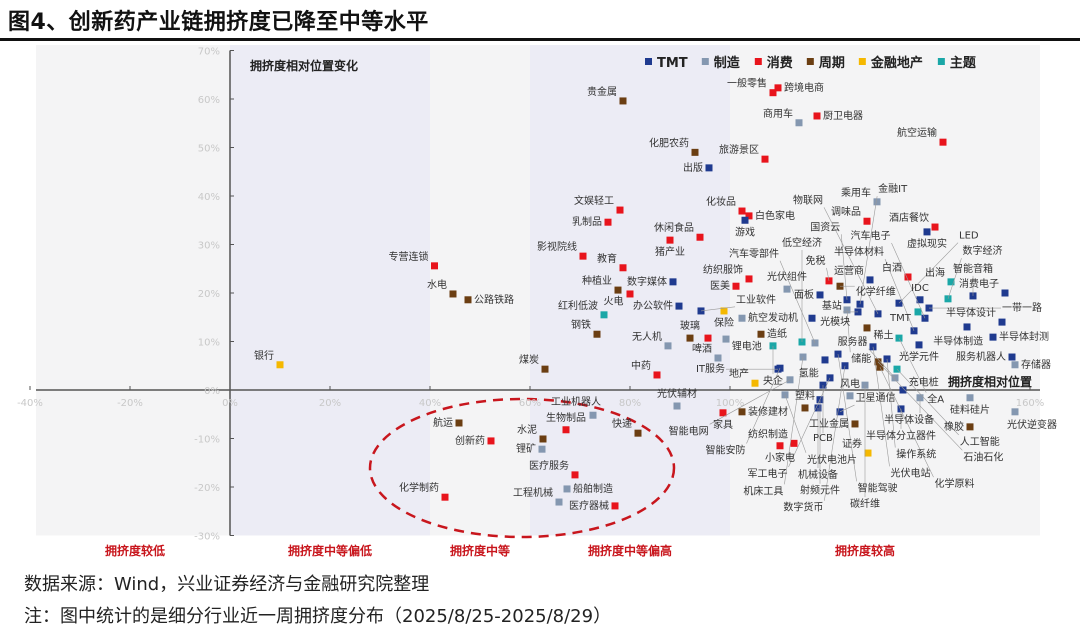 The height and width of the screenshot is (632, 1080). I want to click on data-point-label: 化妆品, so click(721, 201).